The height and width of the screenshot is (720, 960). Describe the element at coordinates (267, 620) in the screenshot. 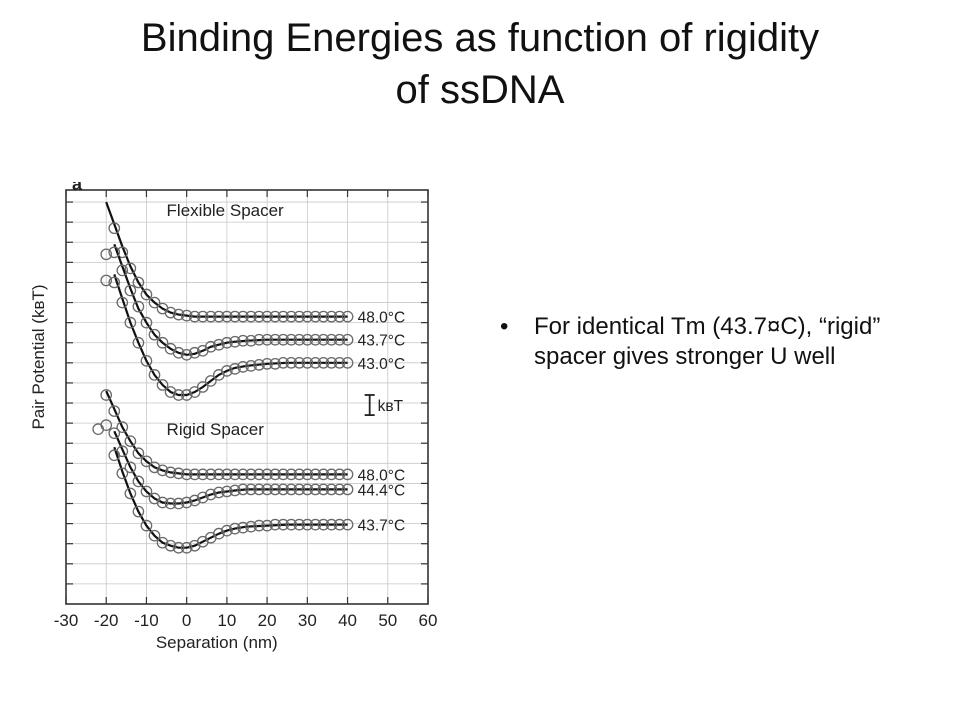

I see `x-tick-label: 20` at that location.